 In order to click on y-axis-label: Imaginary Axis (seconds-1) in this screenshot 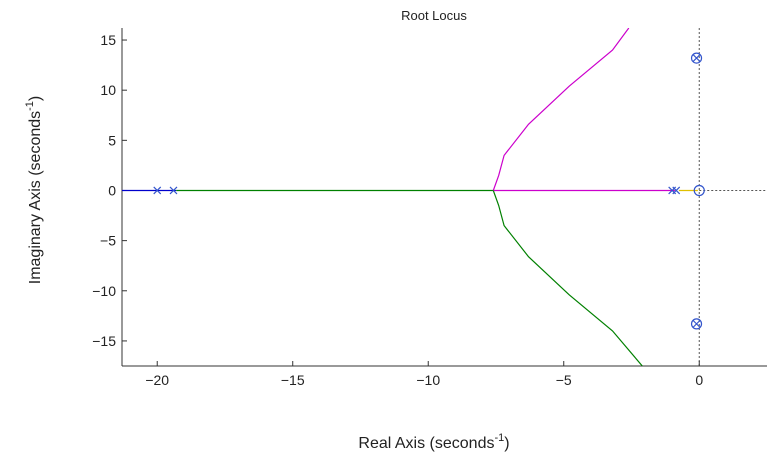, I will do `click(34, 190)`.